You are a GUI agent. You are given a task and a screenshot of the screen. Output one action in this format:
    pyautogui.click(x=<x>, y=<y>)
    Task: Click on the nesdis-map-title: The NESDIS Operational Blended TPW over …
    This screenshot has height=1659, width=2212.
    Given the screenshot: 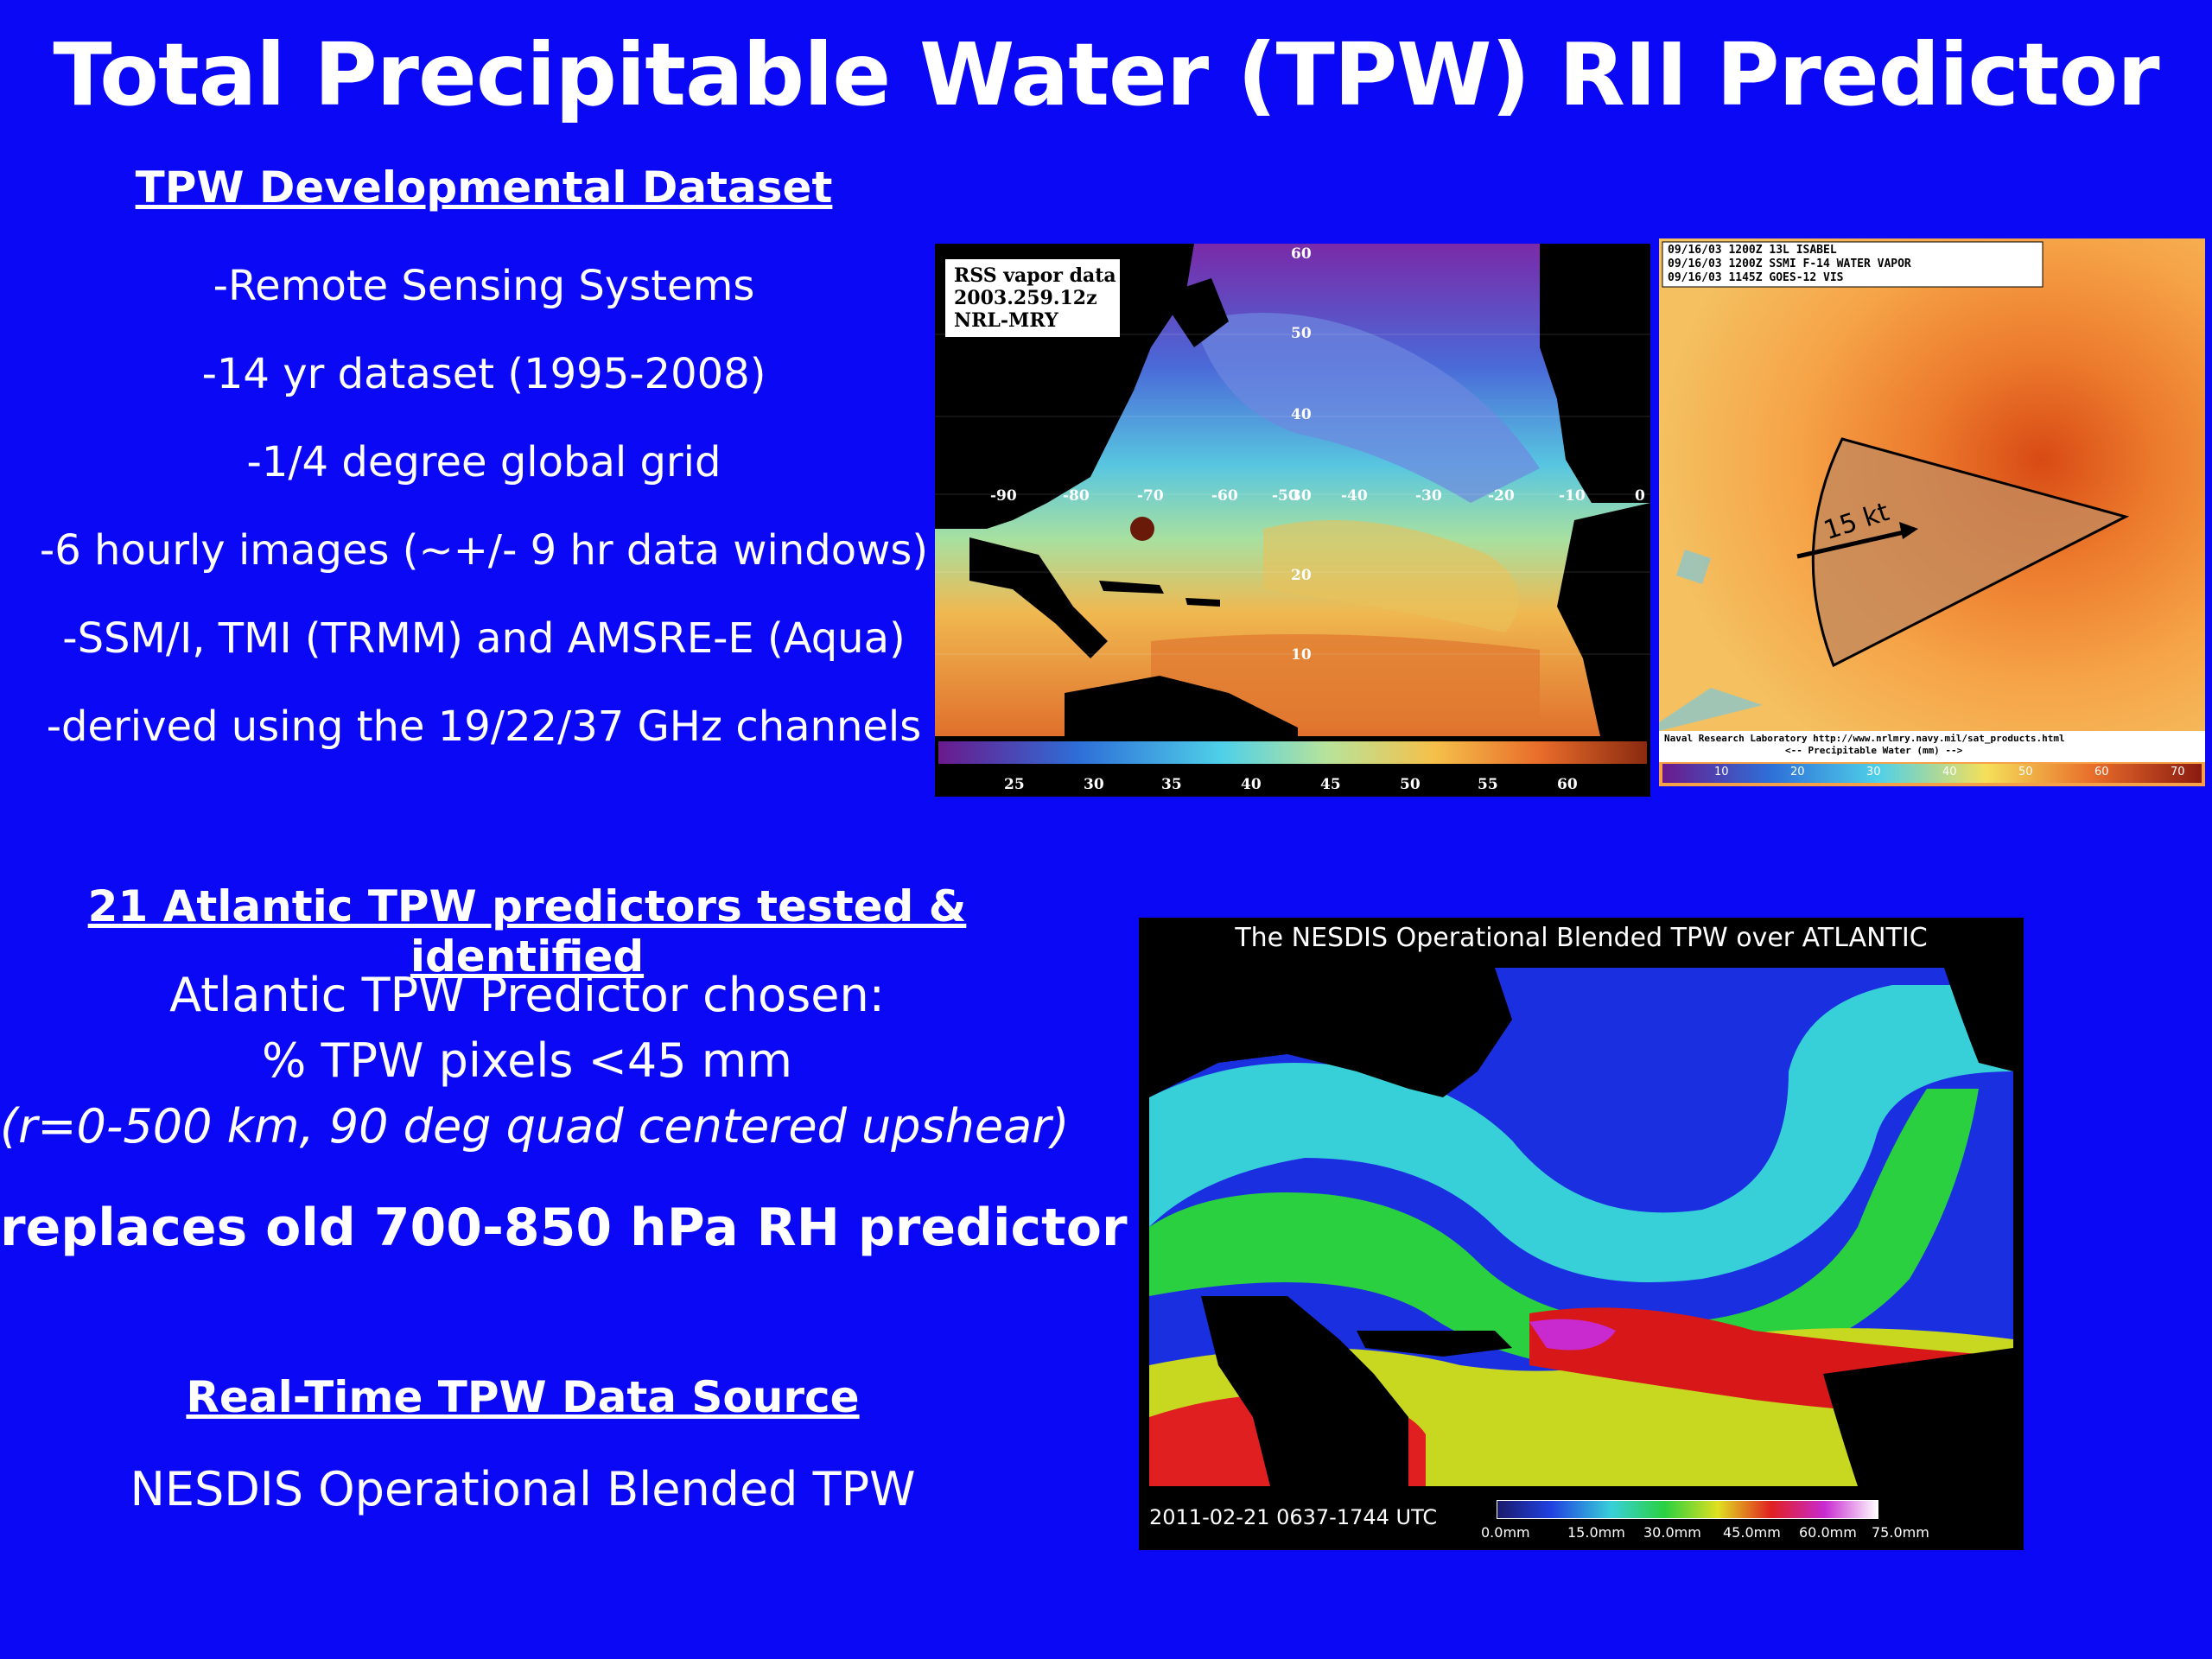 What is the action you would take?
    pyautogui.click(x=1581, y=938)
    